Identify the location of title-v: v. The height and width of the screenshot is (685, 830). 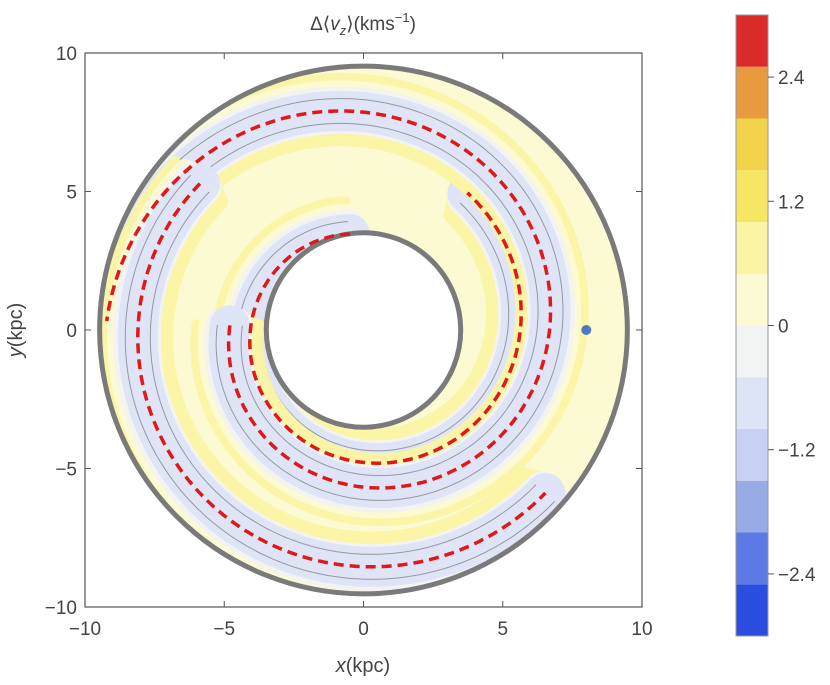
(335, 24).